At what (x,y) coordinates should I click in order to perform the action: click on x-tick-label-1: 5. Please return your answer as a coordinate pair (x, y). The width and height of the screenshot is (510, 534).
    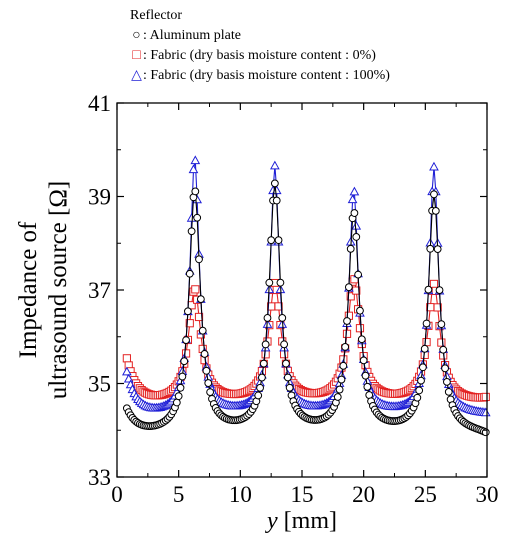
    Looking at the image, I should click on (179, 494).